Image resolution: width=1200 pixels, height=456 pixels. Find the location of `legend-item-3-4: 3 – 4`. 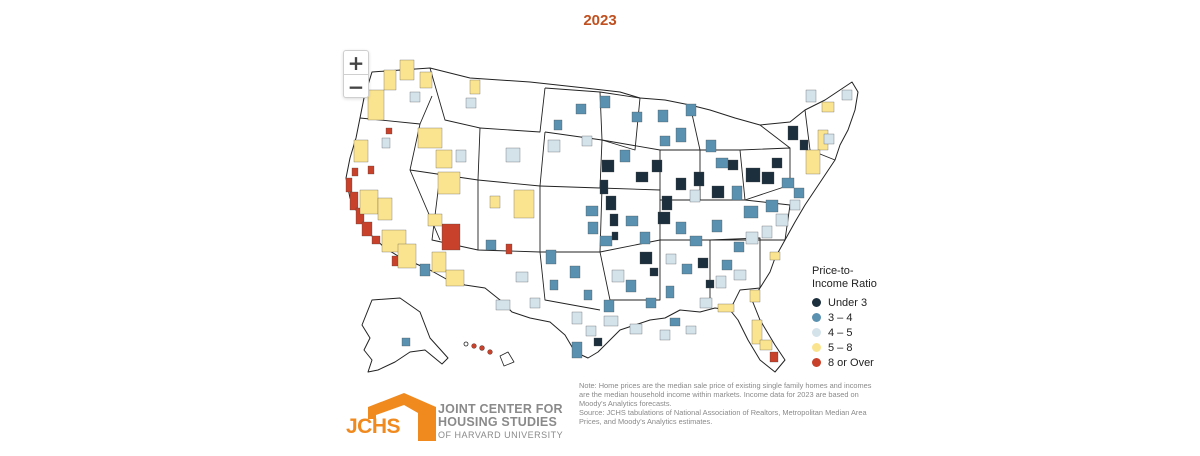

legend-item-3-4: 3 – 4 is located at coordinates (867, 317).